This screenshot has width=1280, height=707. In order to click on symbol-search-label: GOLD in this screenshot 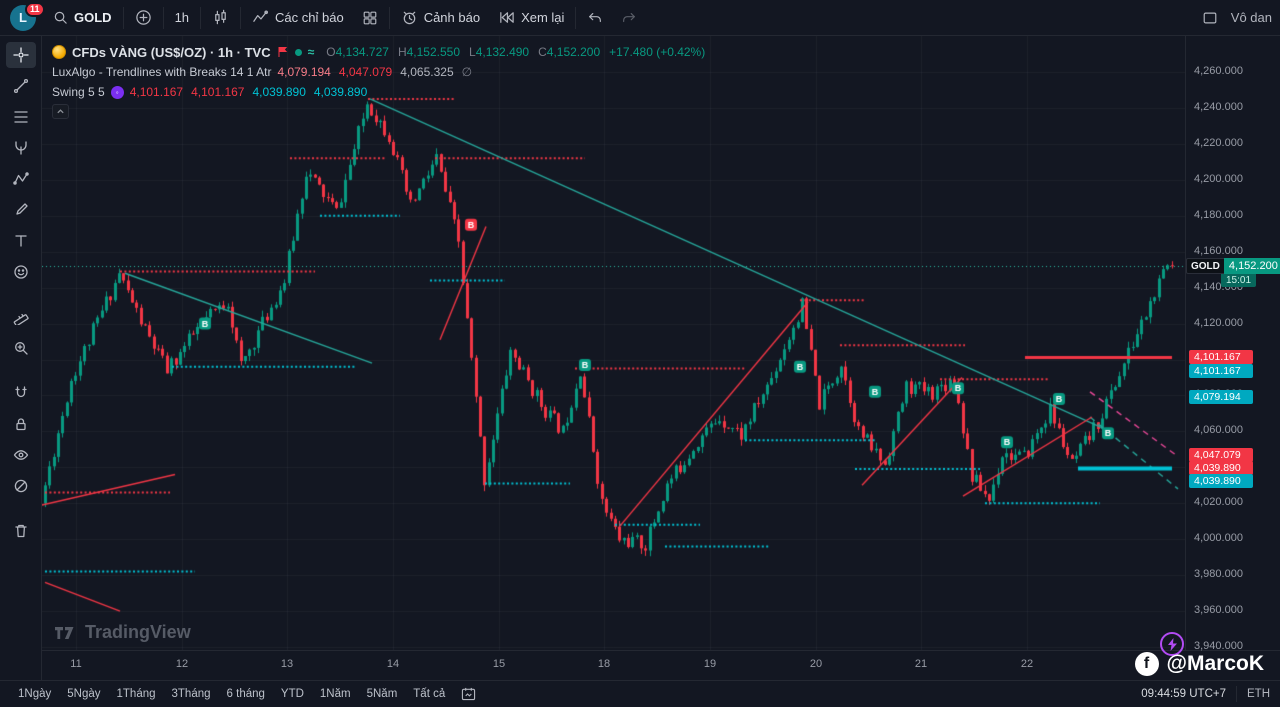, I will do `click(93, 17)`.